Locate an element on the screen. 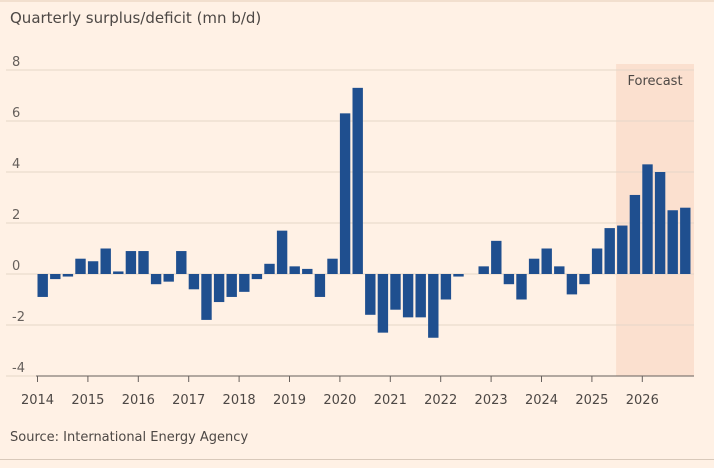  y-tick-label: 4 is located at coordinates (16, 164).